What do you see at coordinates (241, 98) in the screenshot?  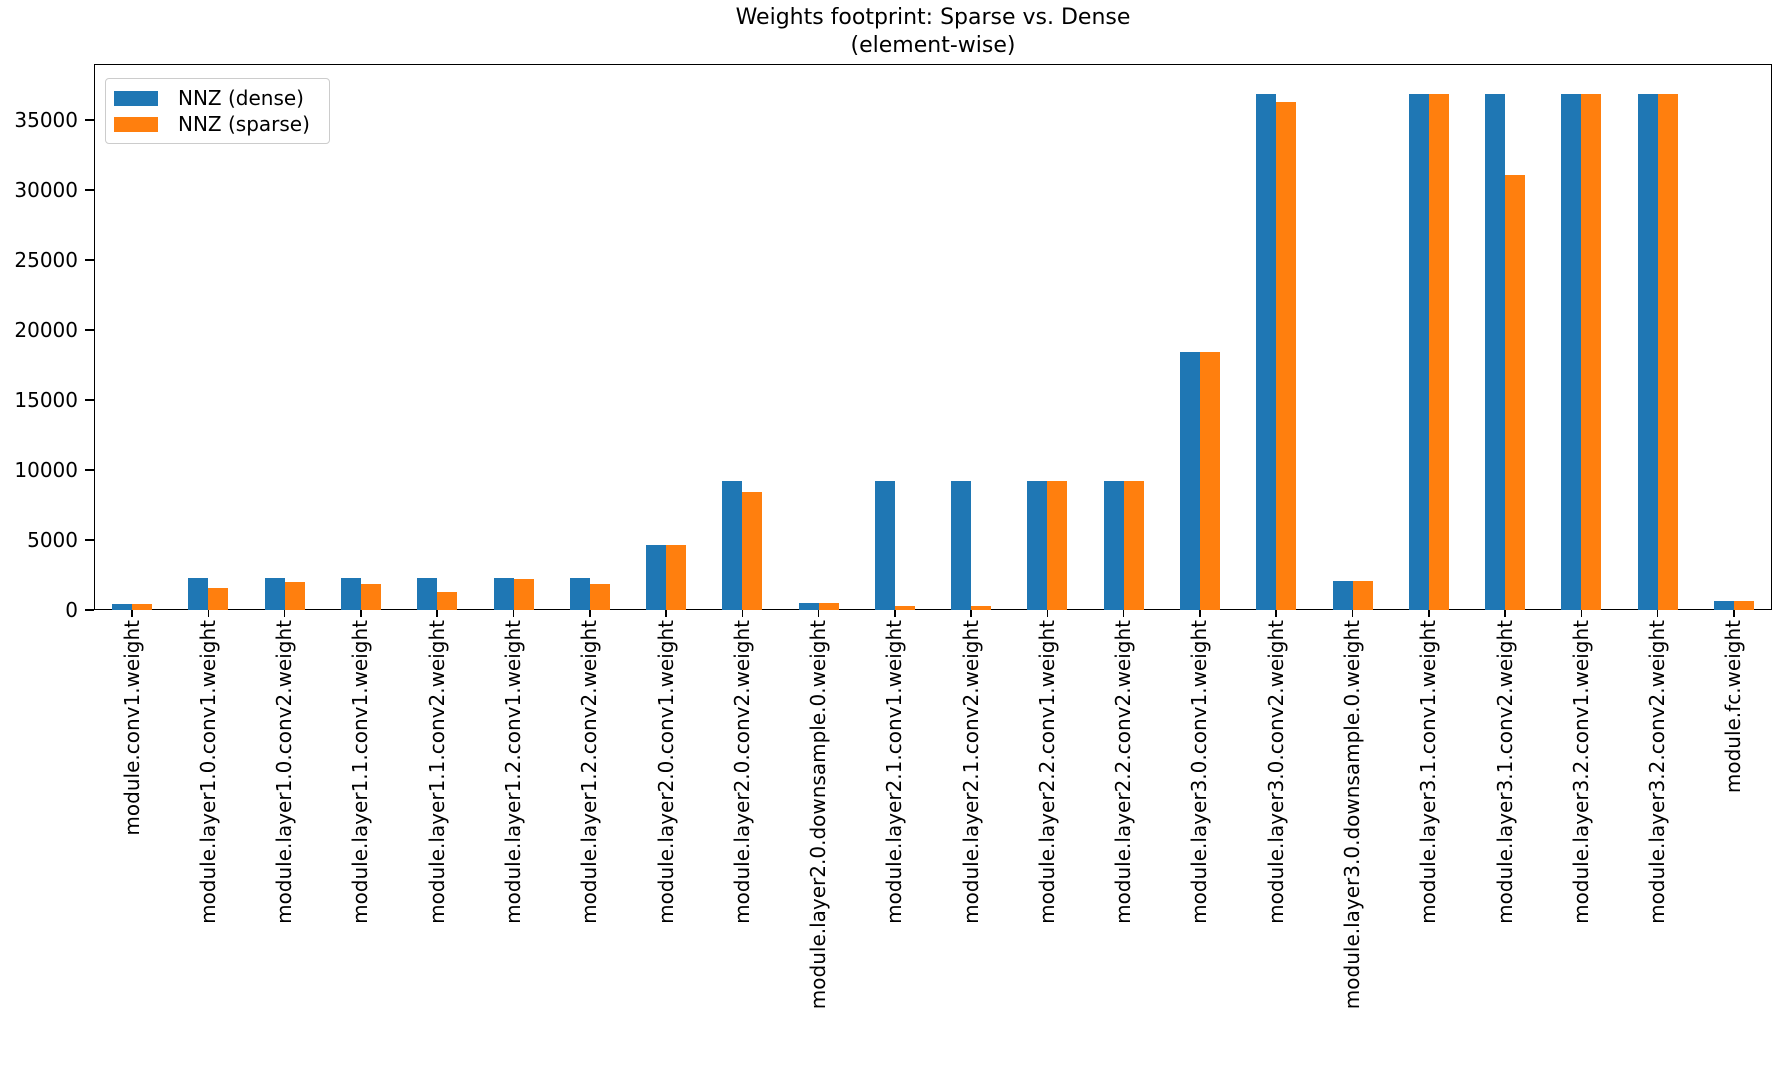 I see `legend-label-dense: NNZ (dense)` at bounding box center [241, 98].